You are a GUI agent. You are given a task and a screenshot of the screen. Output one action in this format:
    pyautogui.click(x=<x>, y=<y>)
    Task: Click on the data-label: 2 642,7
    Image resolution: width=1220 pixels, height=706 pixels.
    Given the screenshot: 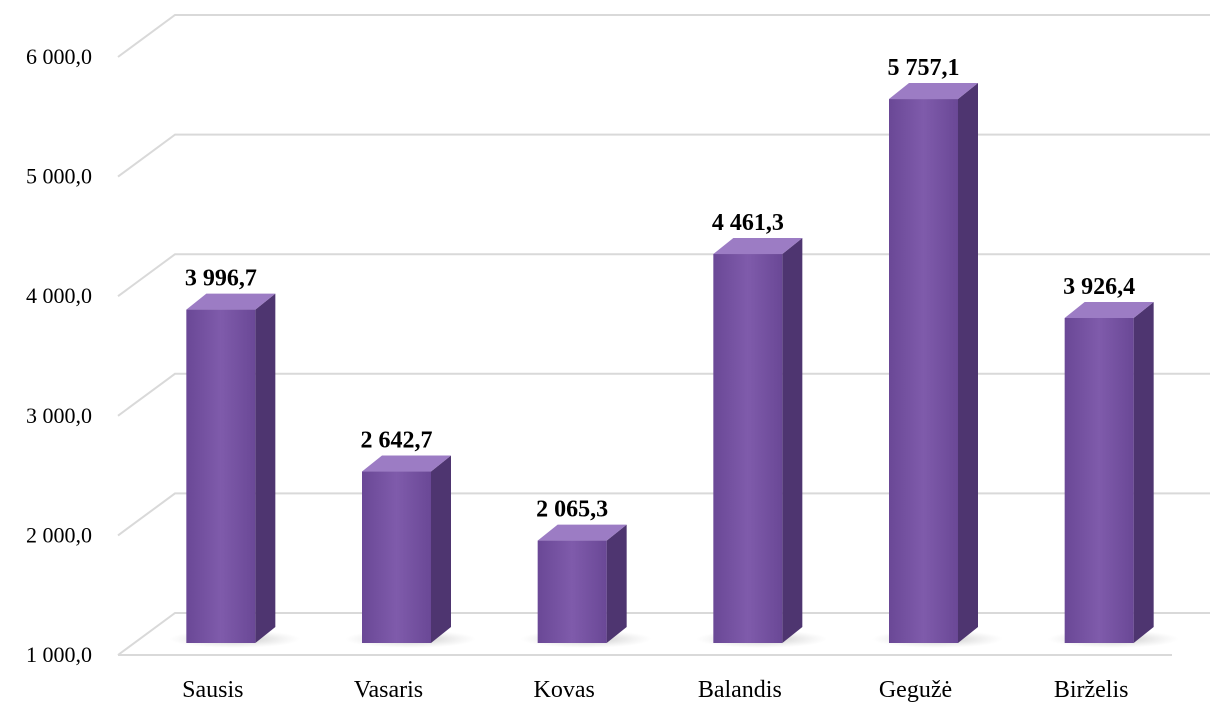 What is the action you would take?
    pyautogui.click(x=397, y=441)
    